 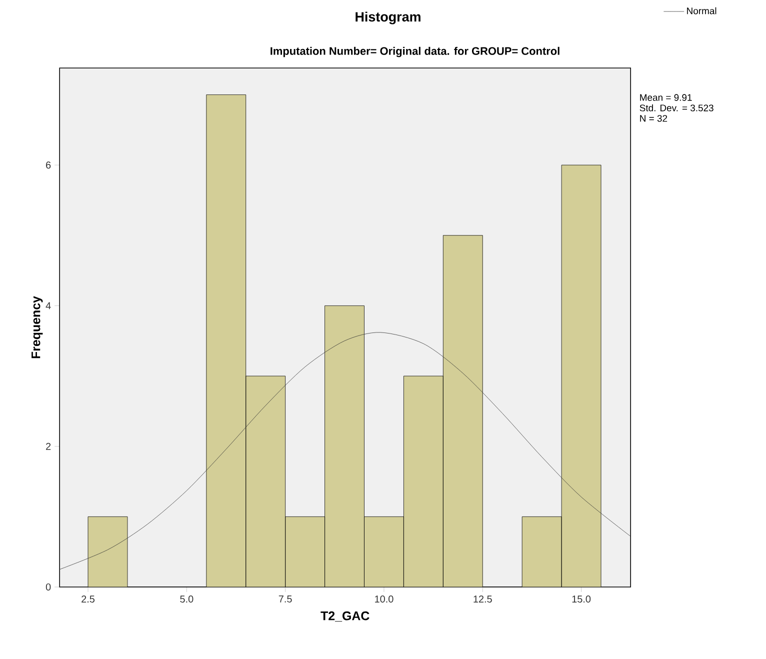 I want to click on x-tick-label: 12.5, so click(x=483, y=599).